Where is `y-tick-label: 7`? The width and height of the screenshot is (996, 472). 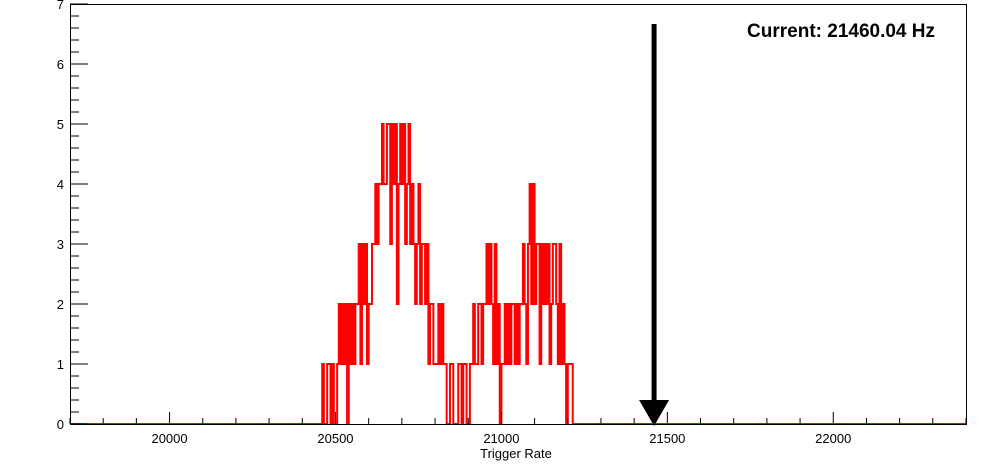
y-tick-label: 7 is located at coordinates (60, 6).